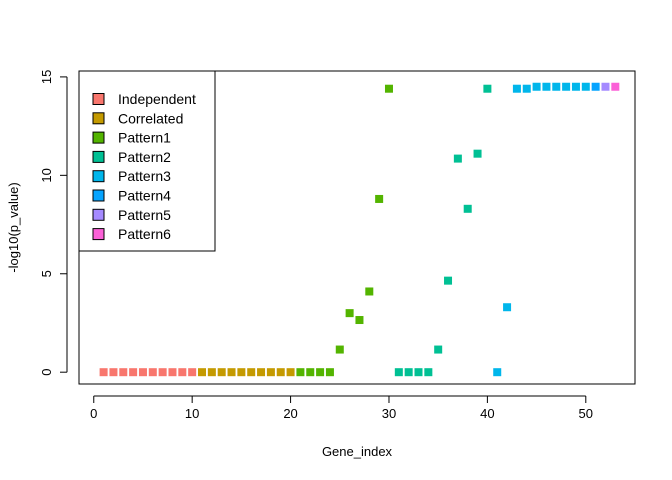 This screenshot has height=480, width=672. I want to click on x-axis: 0 10 20 30 40 50, so click(341, 408).